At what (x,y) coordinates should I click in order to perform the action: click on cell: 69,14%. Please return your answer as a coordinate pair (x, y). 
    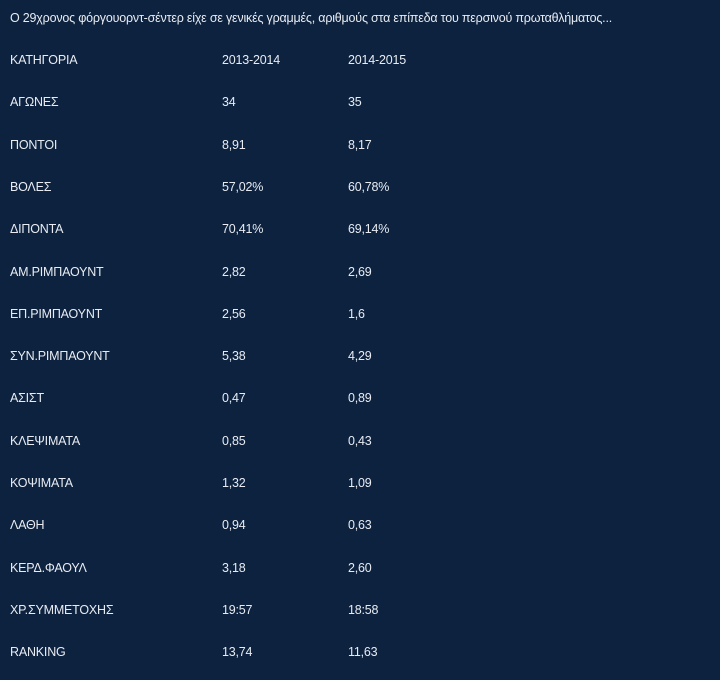
    Looking at the image, I should click on (369, 229).